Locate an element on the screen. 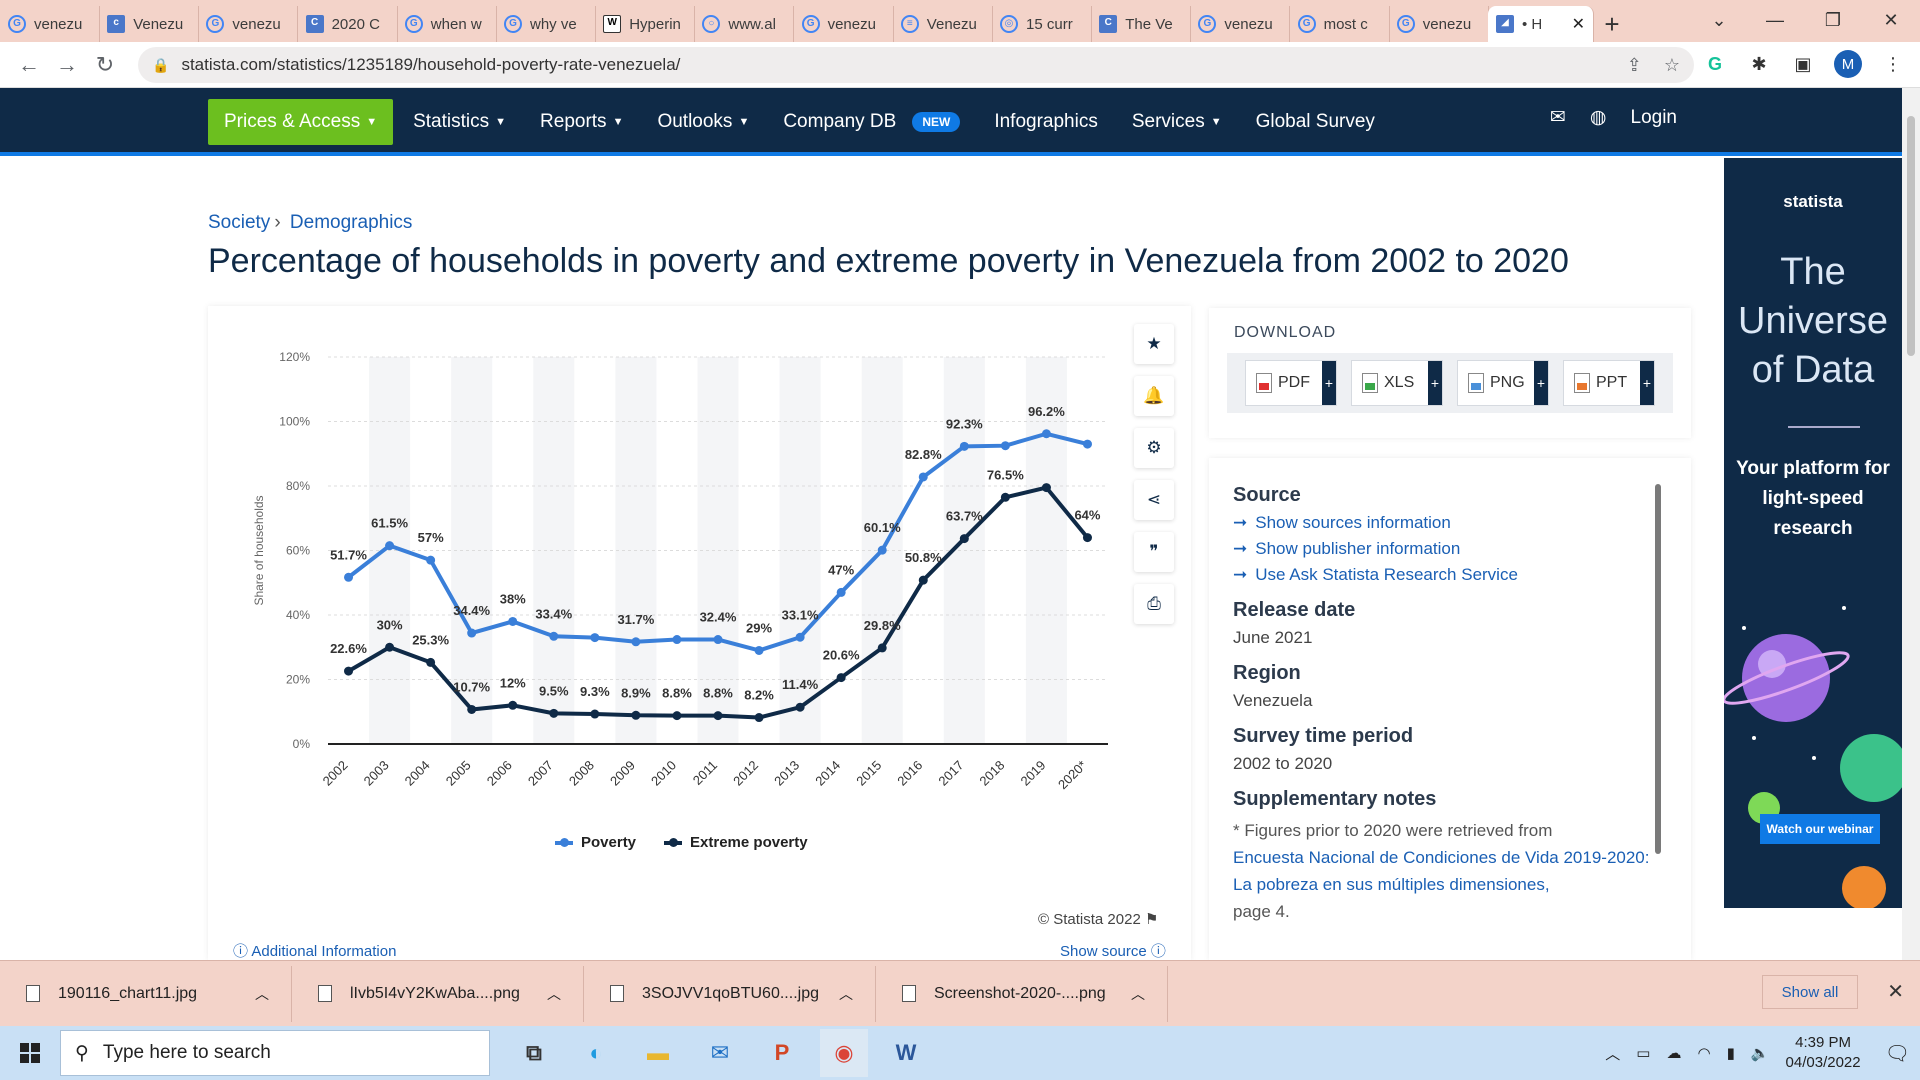  powerpoint-icon: P is located at coordinates (782, 1052).